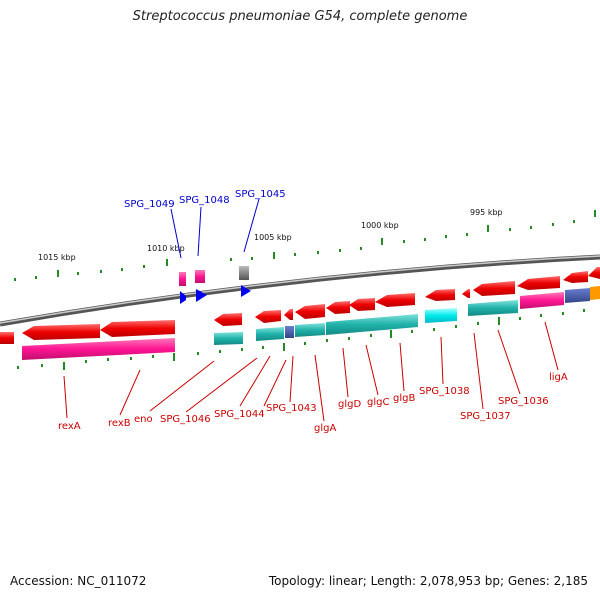 This screenshot has width=600, height=600. What do you see at coordinates (260, 194) in the screenshot?
I see `gene-label: SPG_1045` at bounding box center [260, 194].